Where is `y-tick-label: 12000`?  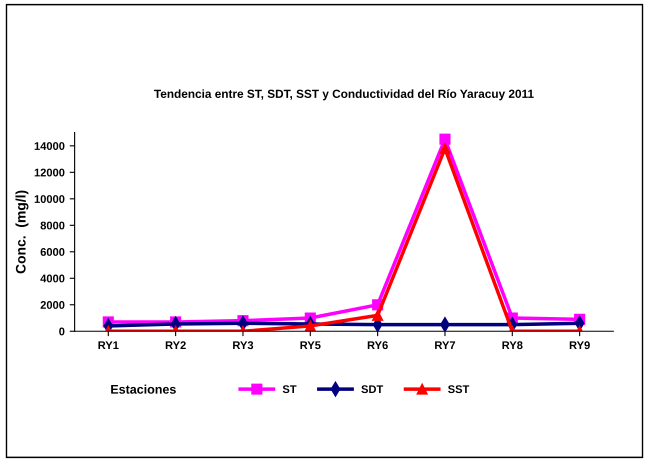
y-tick-label: 12000 is located at coordinates (49, 172).